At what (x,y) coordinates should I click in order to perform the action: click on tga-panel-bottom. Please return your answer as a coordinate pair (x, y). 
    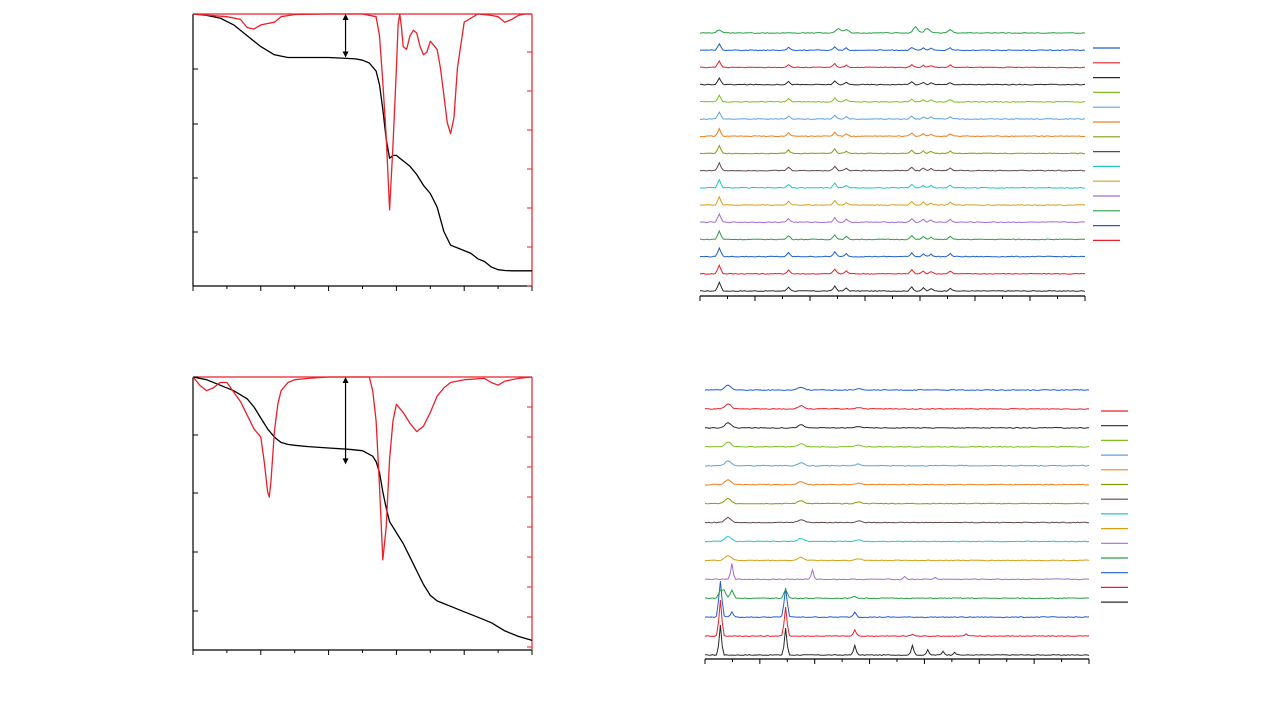
    Looking at the image, I should click on (362, 515).